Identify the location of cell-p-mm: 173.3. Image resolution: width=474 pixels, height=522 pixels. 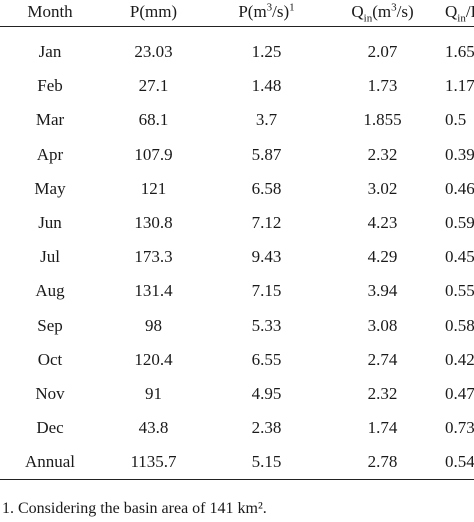
(153, 257).